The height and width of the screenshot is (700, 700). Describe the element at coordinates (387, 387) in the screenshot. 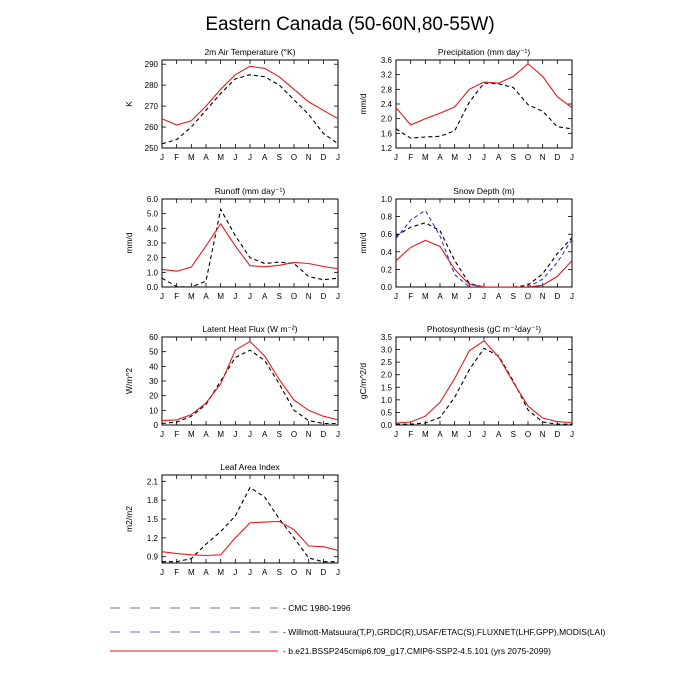

I see `y-tick-label: 1.5` at that location.